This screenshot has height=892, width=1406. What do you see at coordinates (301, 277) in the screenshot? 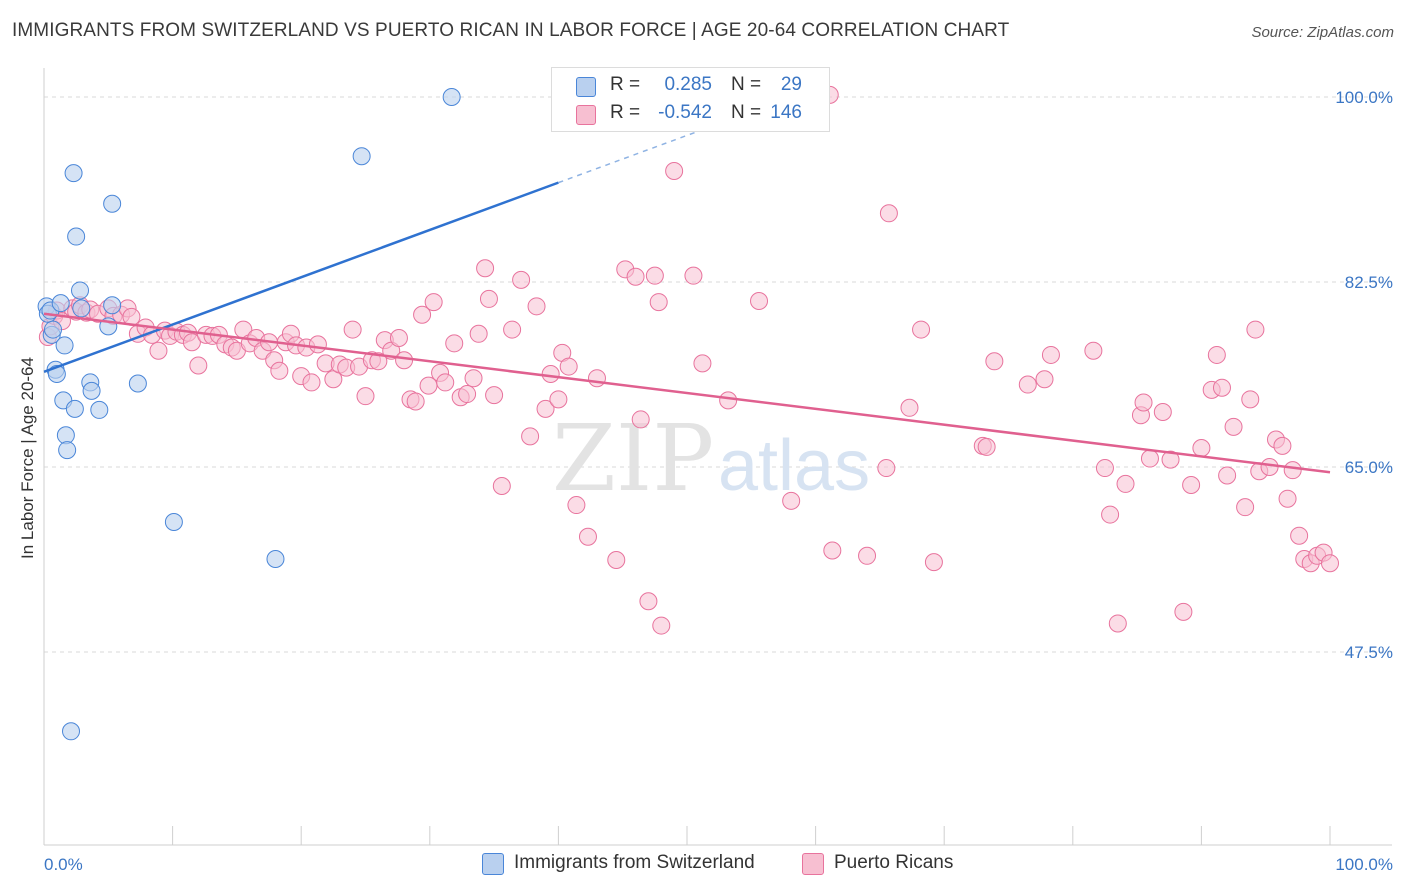
I see `trend-line-switzerland` at bounding box center [301, 277].